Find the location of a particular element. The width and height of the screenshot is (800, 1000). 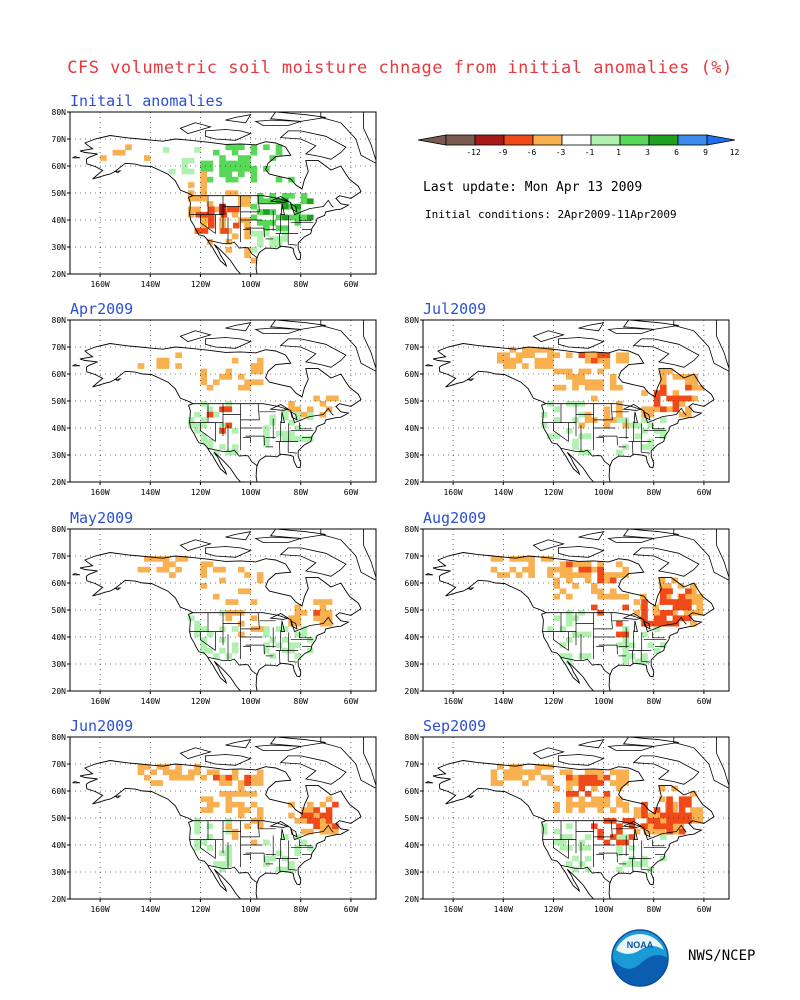

lon-tick-label: 120W is located at coordinates (200, 909).